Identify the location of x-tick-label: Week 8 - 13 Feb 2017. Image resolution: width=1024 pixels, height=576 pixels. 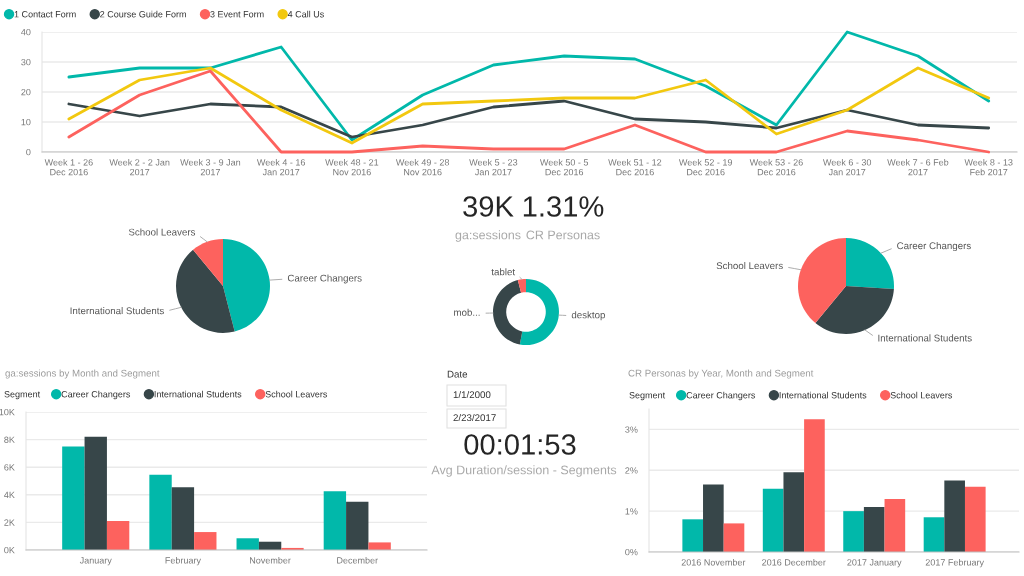
(988, 167).